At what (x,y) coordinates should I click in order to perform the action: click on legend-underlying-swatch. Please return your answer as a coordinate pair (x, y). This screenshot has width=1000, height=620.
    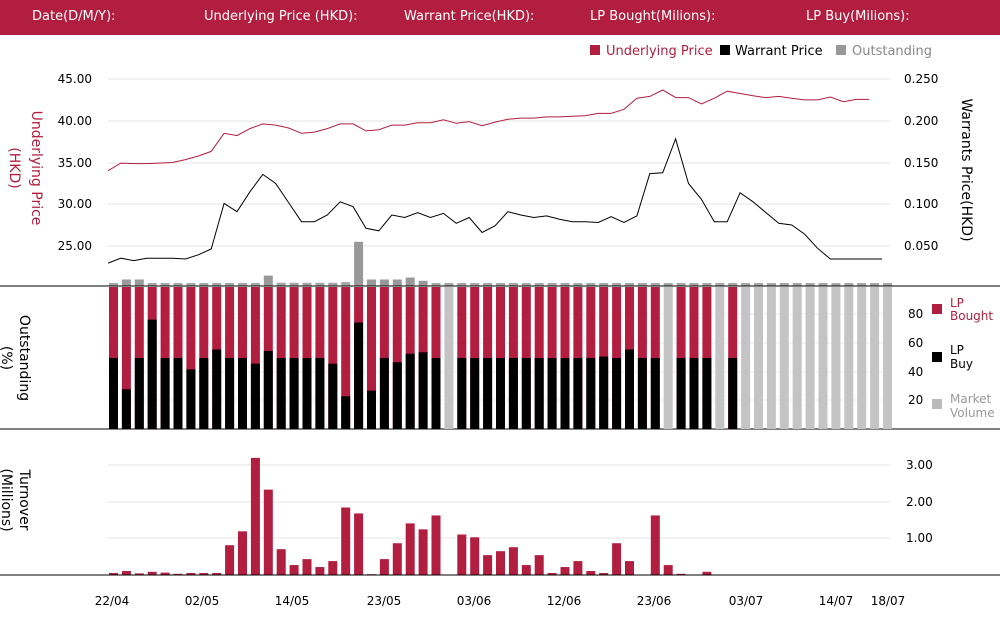
    Looking at the image, I should click on (595, 50).